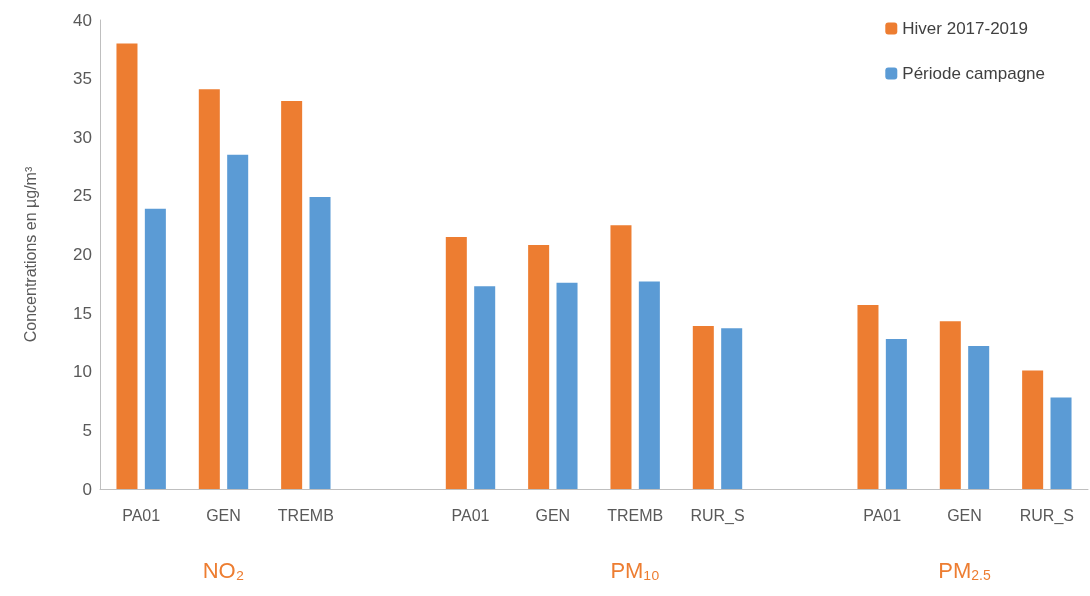 The width and height of the screenshot is (1090, 596). Describe the element at coordinates (82, 79) in the screenshot. I see `y-tick-label: 35` at that location.